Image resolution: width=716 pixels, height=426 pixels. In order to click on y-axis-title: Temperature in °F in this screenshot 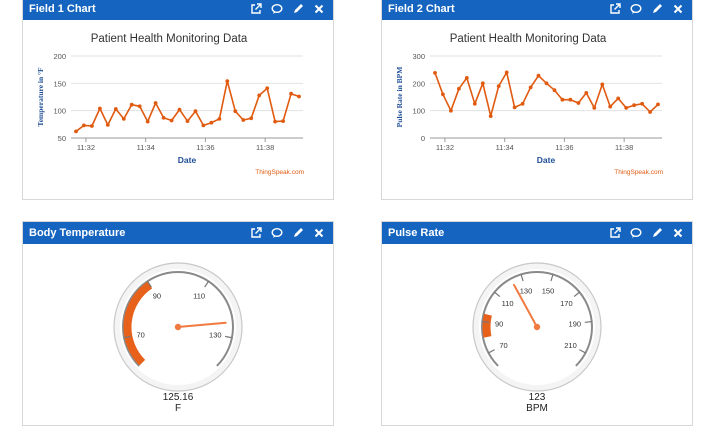, I will do `click(40, 97)`.